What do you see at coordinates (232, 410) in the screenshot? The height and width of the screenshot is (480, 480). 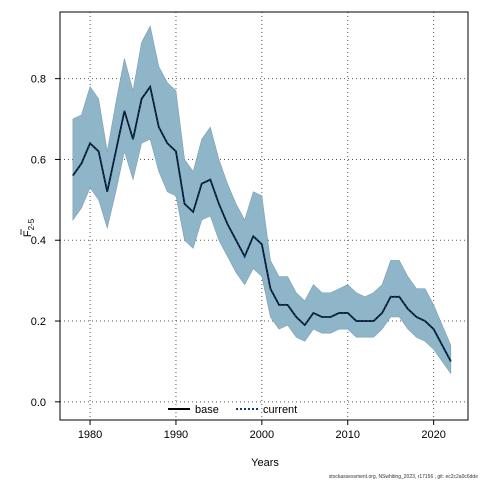 I see `legend: base current` at bounding box center [232, 410].